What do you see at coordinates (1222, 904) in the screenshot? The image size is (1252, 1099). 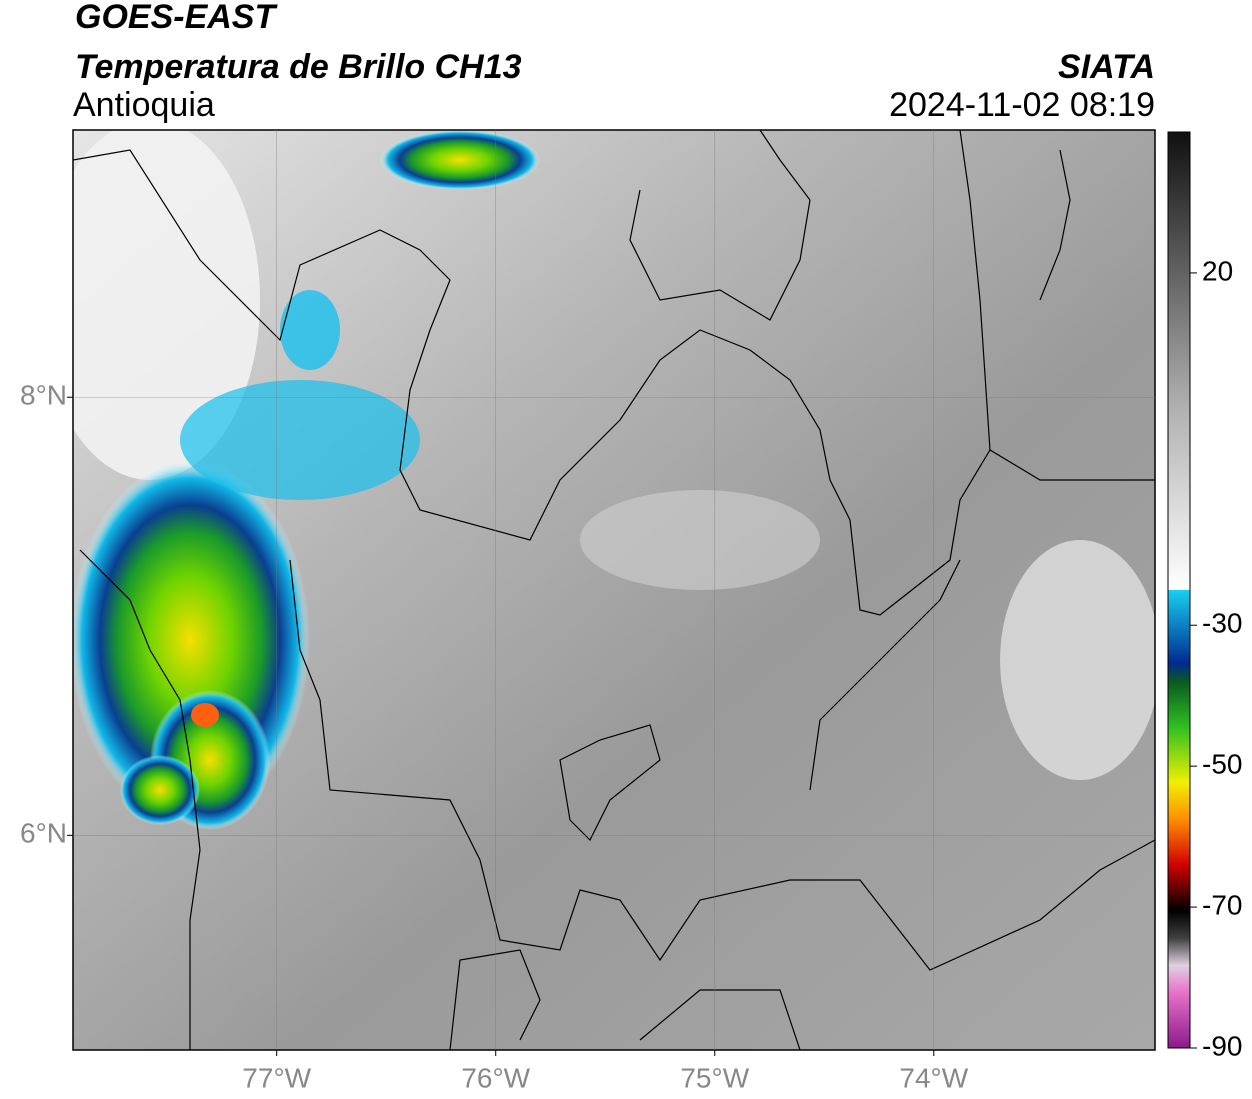 I see `colorbar-tick-label: -70` at bounding box center [1222, 904].